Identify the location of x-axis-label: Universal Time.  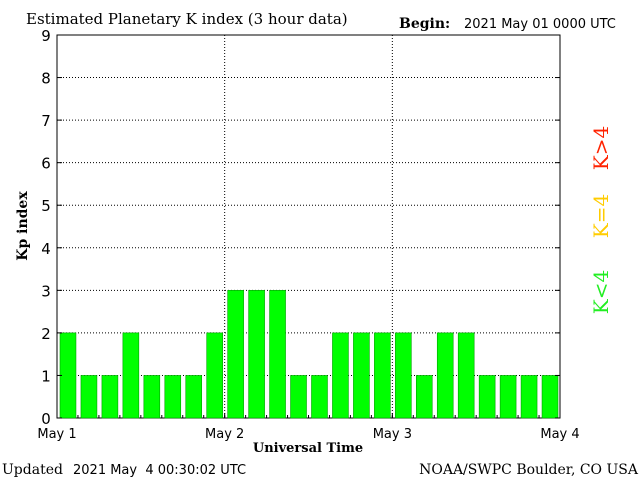
(308, 448).